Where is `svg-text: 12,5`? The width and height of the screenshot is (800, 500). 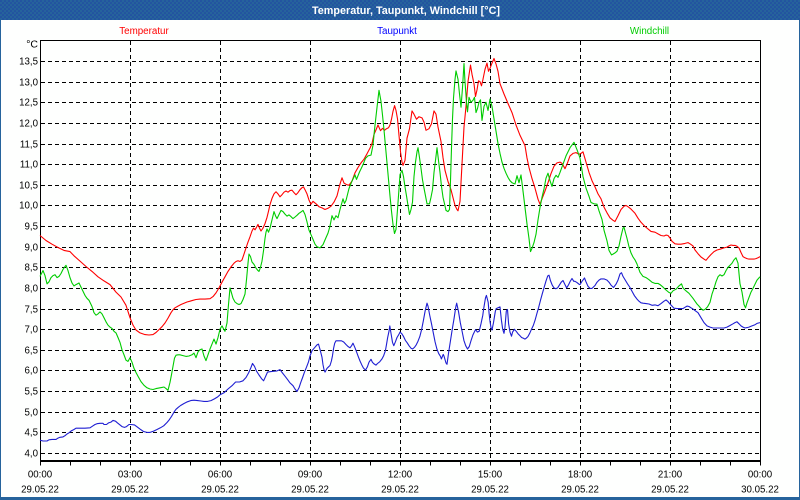
svg-text: 12,5 is located at coordinates (28, 103).